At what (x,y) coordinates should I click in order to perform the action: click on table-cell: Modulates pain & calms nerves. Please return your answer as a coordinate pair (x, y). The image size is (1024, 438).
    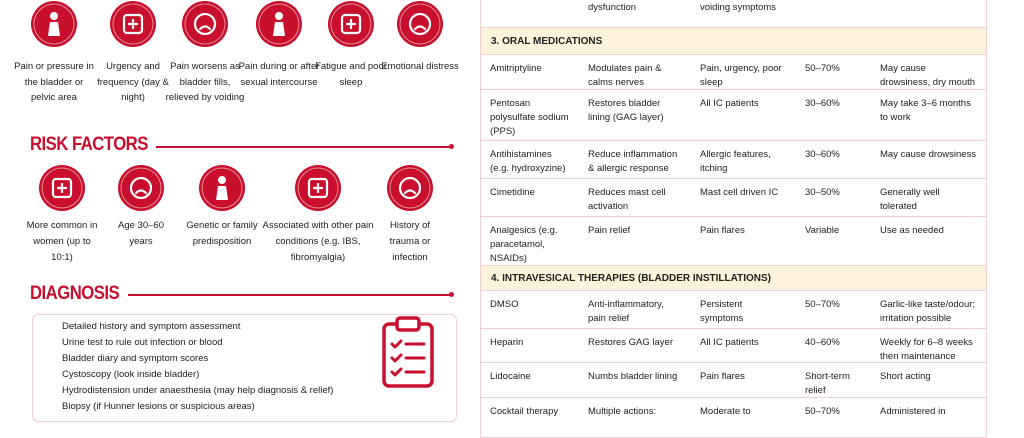
    Looking at the image, I should click on (625, 75).